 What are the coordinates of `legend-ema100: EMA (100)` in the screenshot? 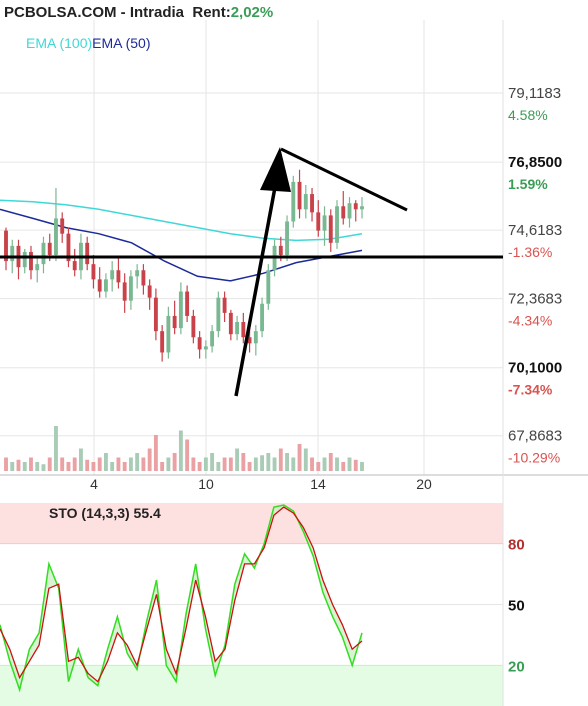 It's located at (59, 43).